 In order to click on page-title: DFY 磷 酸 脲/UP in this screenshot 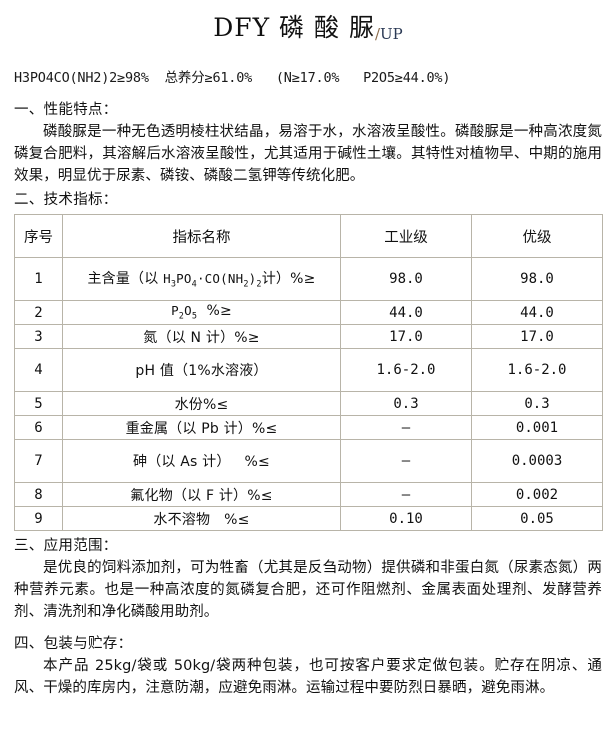, I will do `click(308, 23)`.